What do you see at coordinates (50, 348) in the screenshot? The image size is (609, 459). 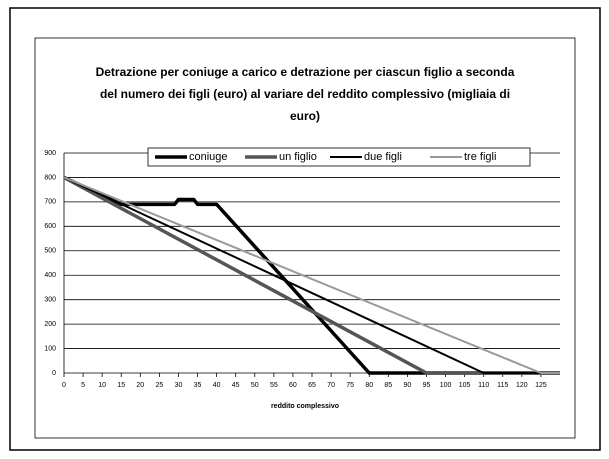 I see `y-tick-label: 100` at bounding box center [50, 348].